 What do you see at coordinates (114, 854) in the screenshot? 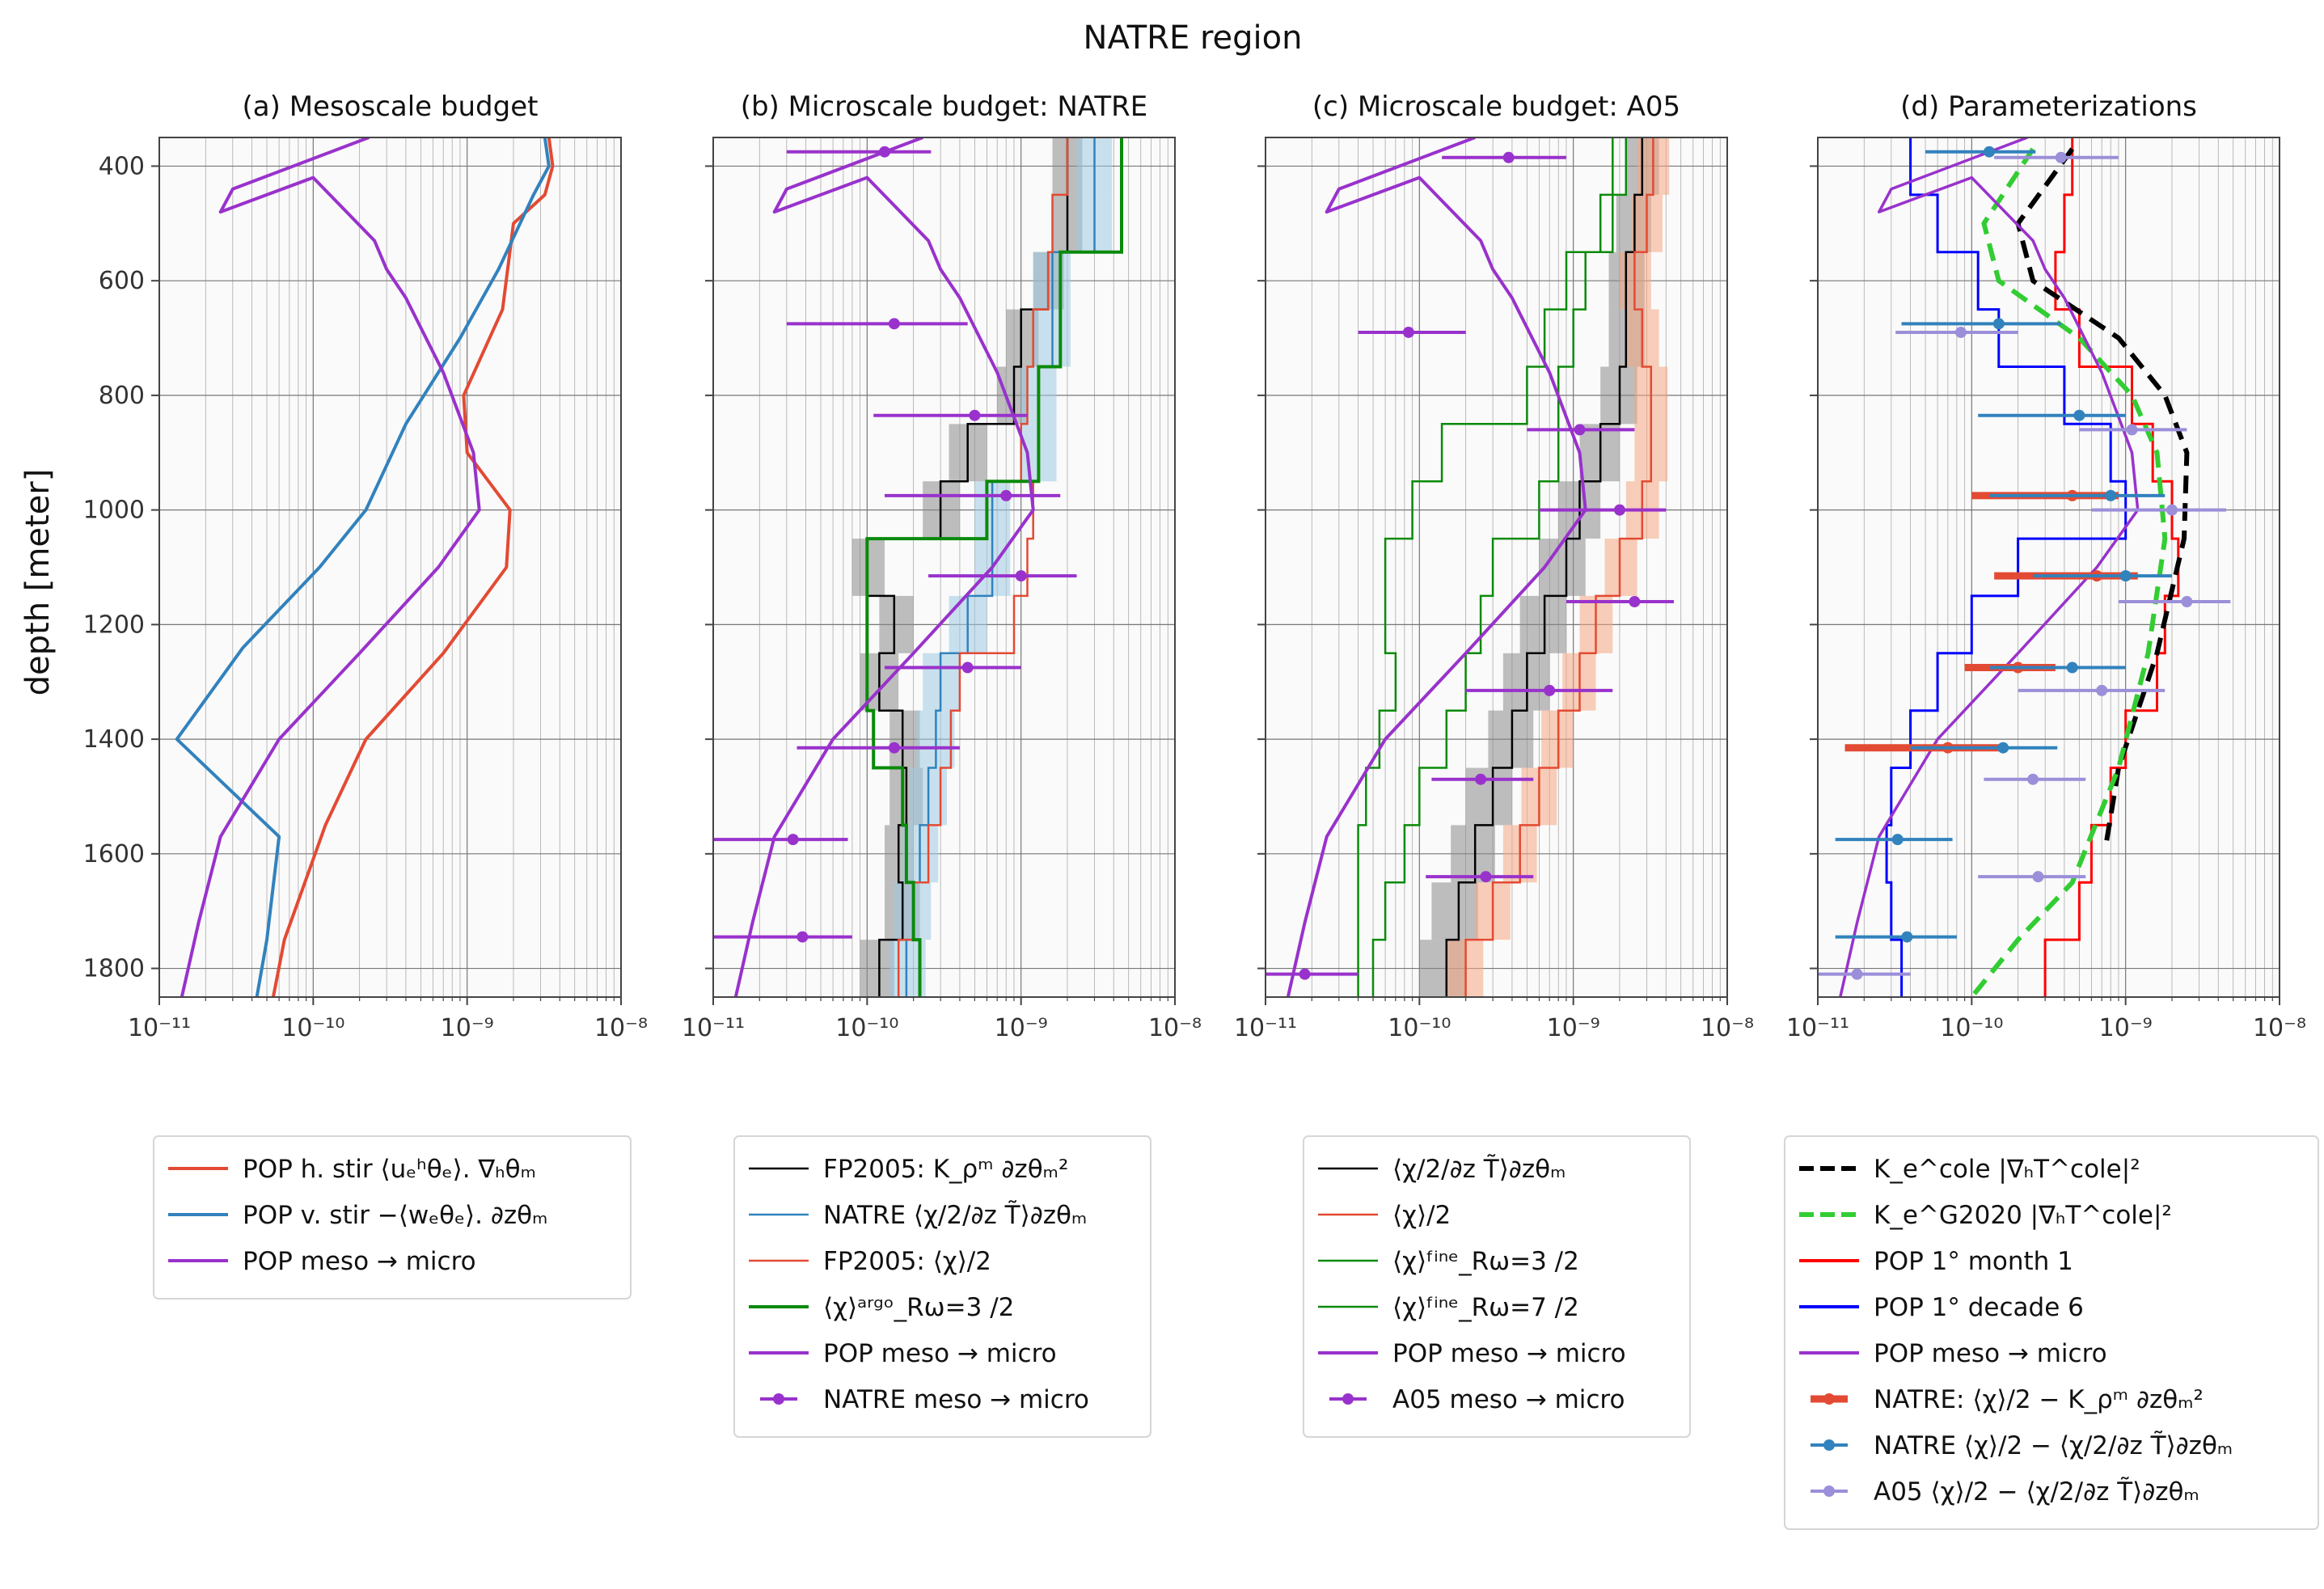
I see `y-tick-label: 1600` at bounding box center [114, 854].